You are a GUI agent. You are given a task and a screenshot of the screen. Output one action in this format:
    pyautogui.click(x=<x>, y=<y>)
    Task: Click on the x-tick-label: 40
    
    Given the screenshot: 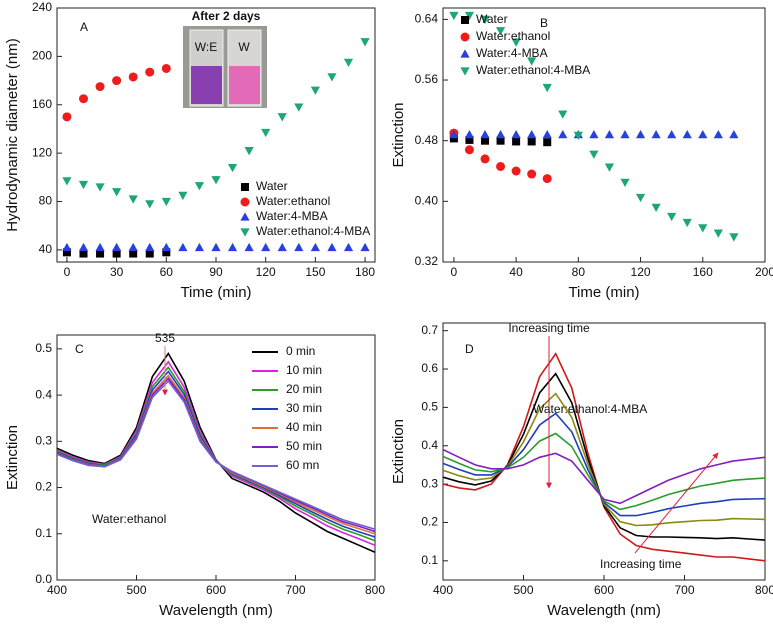 What is the action you would take?
    pyautogui.click(x=516, y=272)
    